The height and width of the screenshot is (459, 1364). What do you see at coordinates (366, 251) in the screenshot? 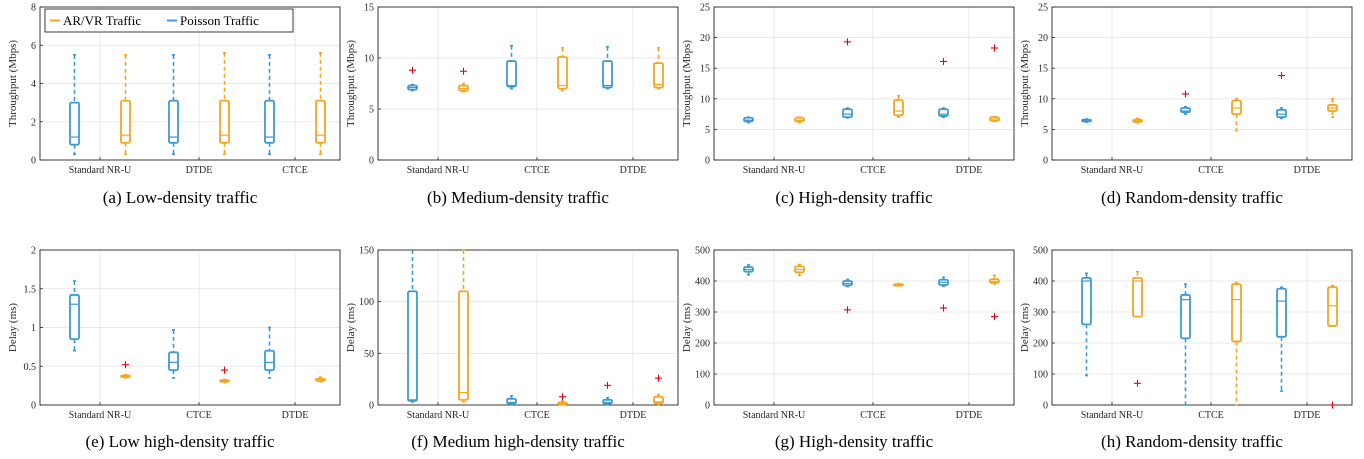
I see `y-tick-label: 150` at bounding box center [366, 251].